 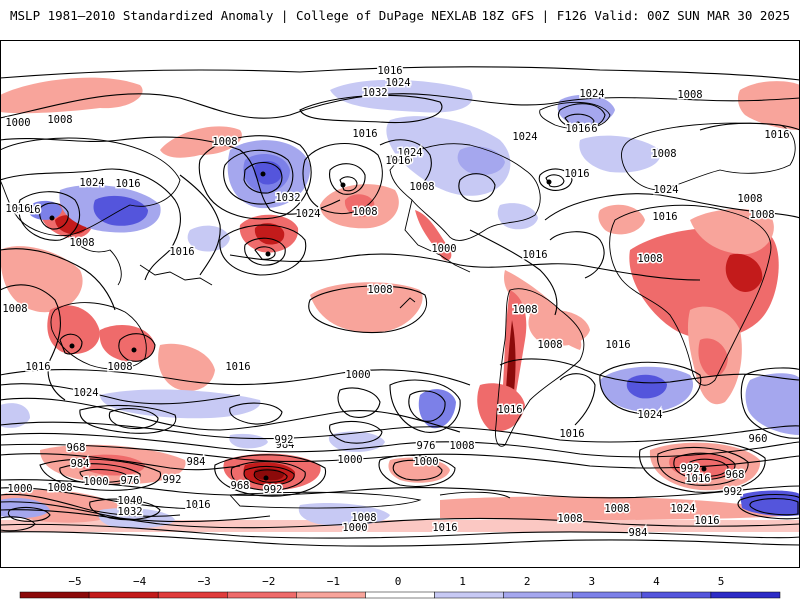 I want to click on colorbar-legend: −5 −4 −3 −2 −1 0 1 2 3 4 5, so click(x=400, y=584).